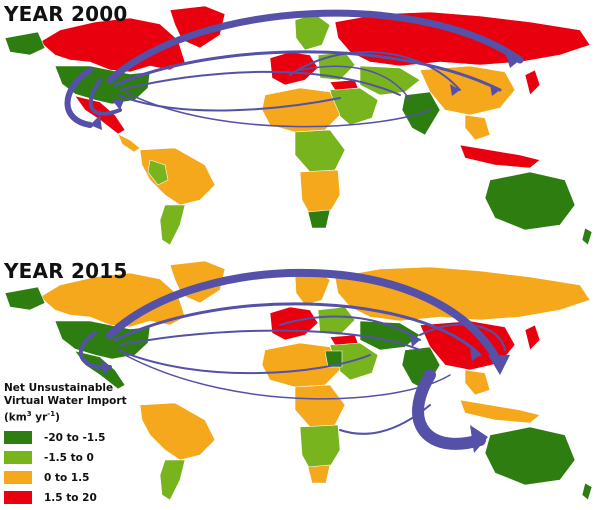 Image resolution: width=602 pixels, height=510 pixels. I want to click on region-south-america-brazil, so click(158, 172).